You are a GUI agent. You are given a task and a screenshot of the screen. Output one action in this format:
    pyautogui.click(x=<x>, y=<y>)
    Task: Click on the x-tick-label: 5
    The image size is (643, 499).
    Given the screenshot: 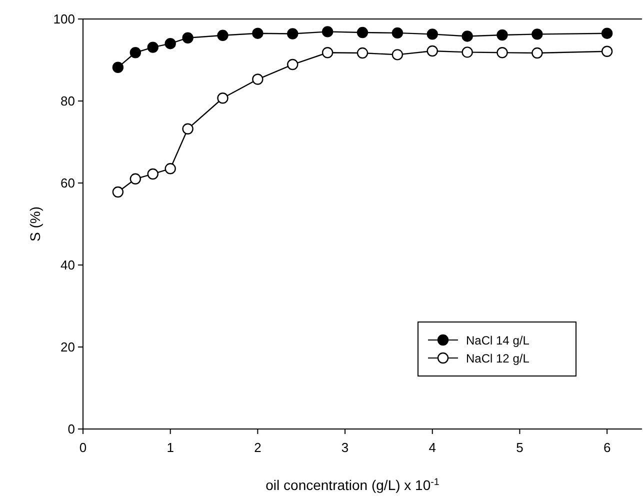 What is the action you would take?
    pyautogui.click(x=520, y=447)
    